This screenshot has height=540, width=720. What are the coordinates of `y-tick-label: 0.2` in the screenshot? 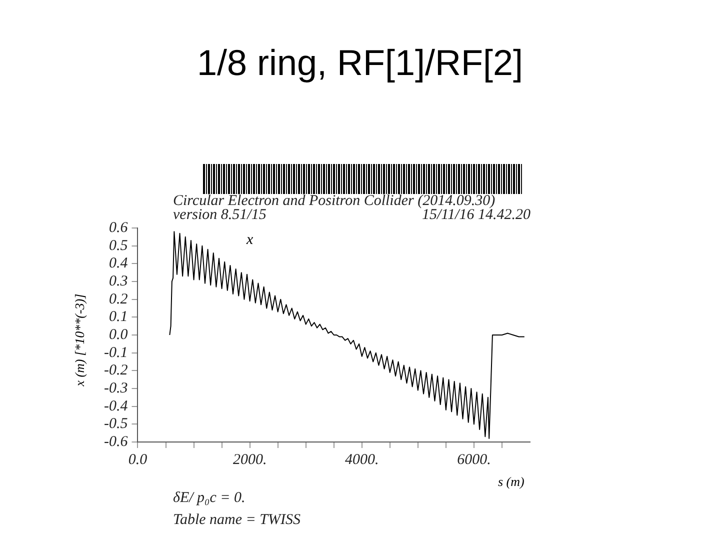 It's located at (118, 299).